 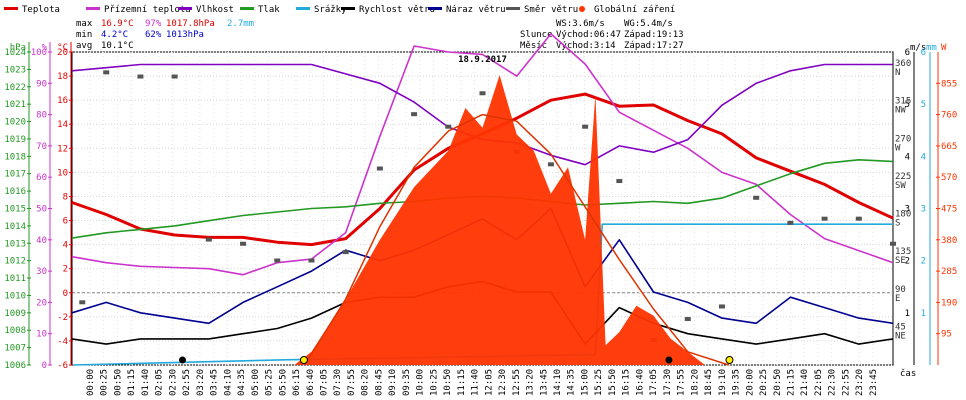 I want to click on axis-tick-label-hPa: 1011, so click(x=15, y=279).